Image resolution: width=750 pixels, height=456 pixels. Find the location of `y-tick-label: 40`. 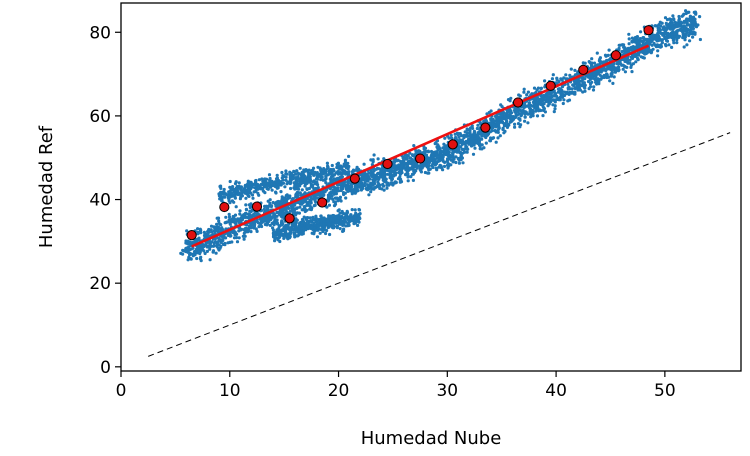

y-tick-label: 40 is located at coordinates (100, 201).